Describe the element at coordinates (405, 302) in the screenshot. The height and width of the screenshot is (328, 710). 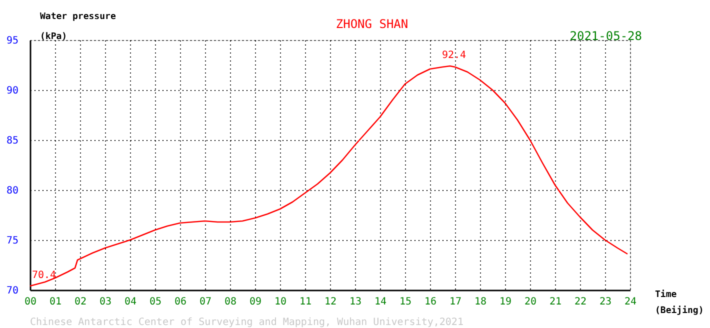
I see `x-tick-label: 15` at that location.